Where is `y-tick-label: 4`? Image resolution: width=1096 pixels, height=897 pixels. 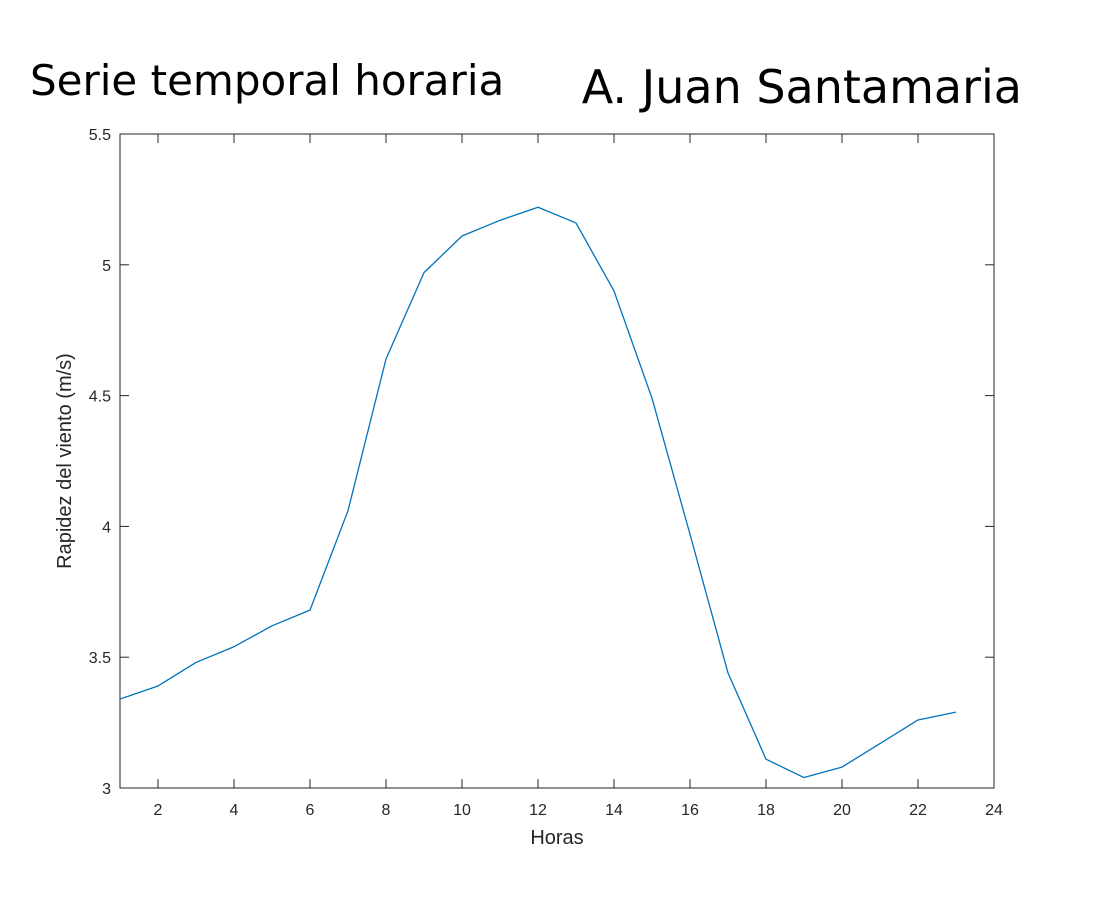
y-tick-label: 4 is located at coordinates (106, 527).